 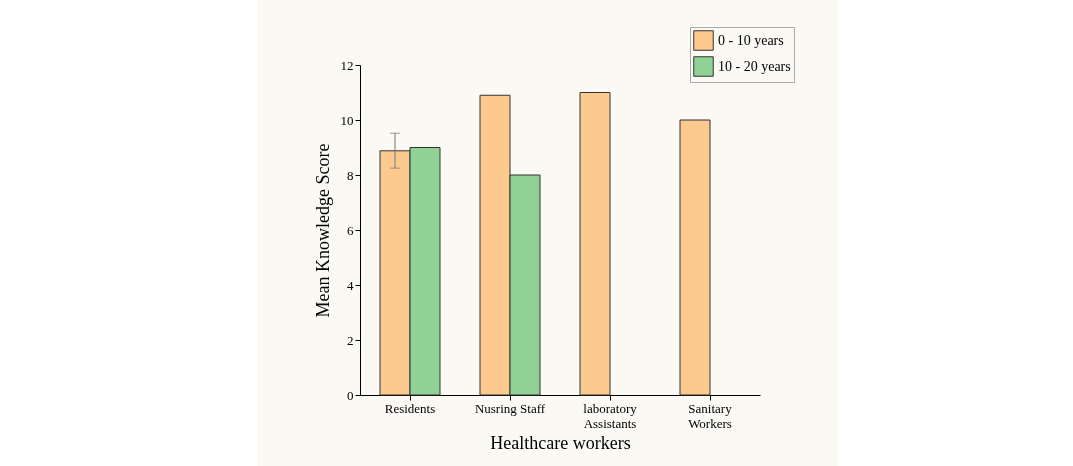 I want to click on y-tick-label: 12, so click(x=347, y=65).